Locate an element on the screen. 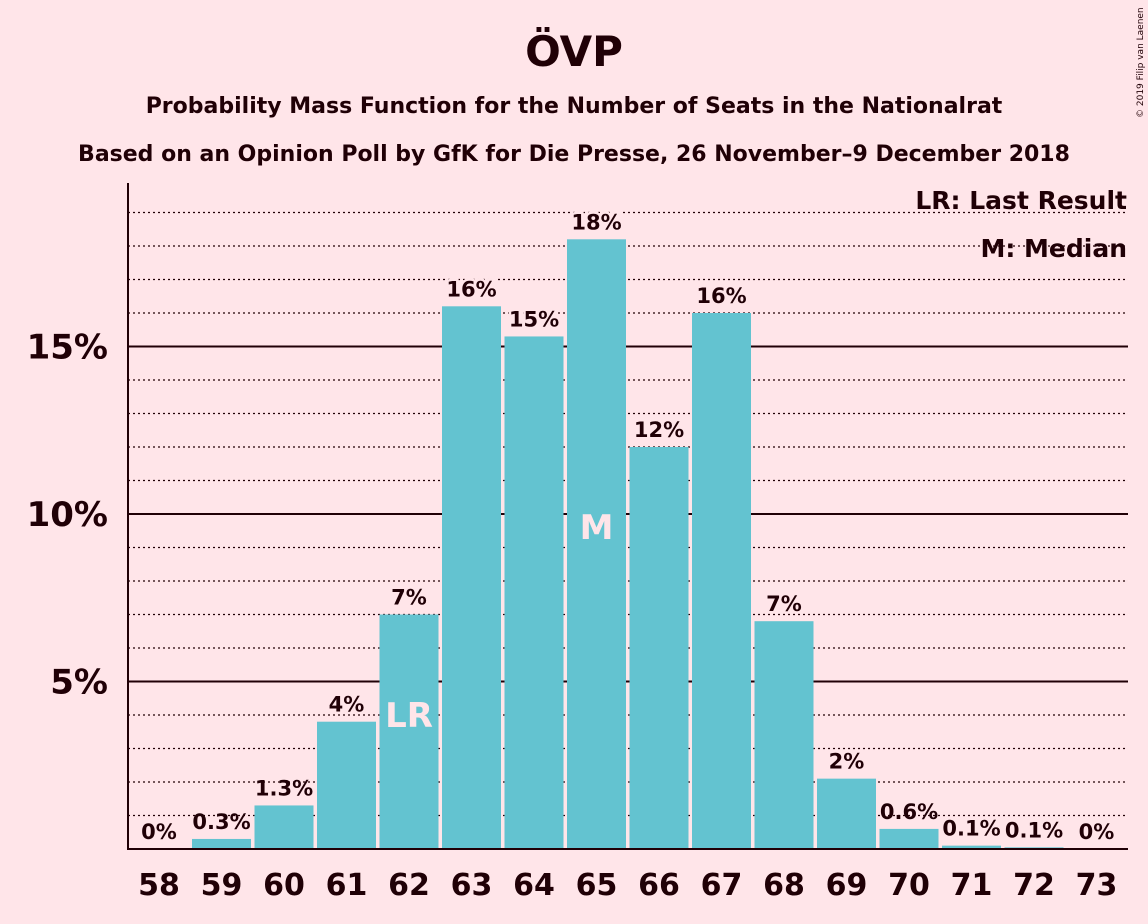 The width and height of the screenshot is (1148, 924). data-label-60: 1.3% is located at coordinates (284, 788).